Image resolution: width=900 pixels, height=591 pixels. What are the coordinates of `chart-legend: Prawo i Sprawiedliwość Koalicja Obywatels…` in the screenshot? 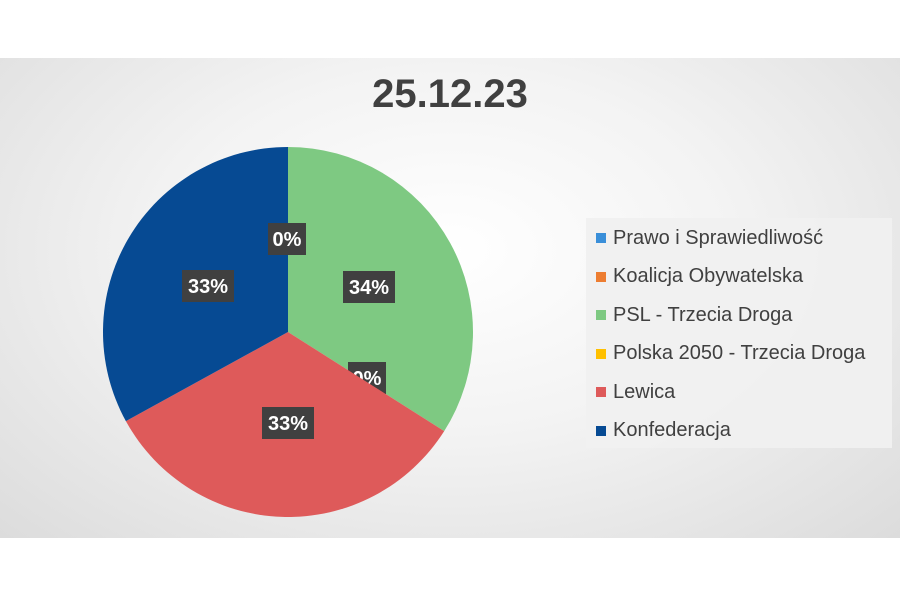 It's located at (739, 333).